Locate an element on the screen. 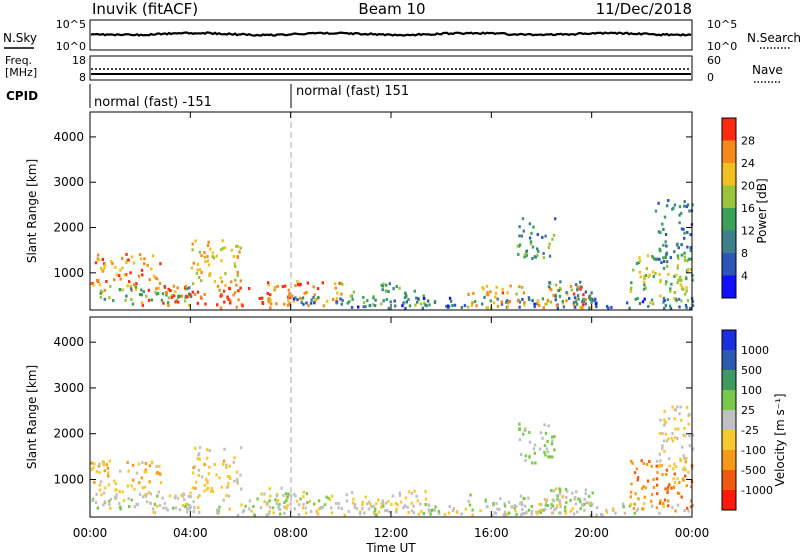 The width and height of the screenshot is (800, 554). freq-tick-bottom: 8 is located at coordinates (82, 77).